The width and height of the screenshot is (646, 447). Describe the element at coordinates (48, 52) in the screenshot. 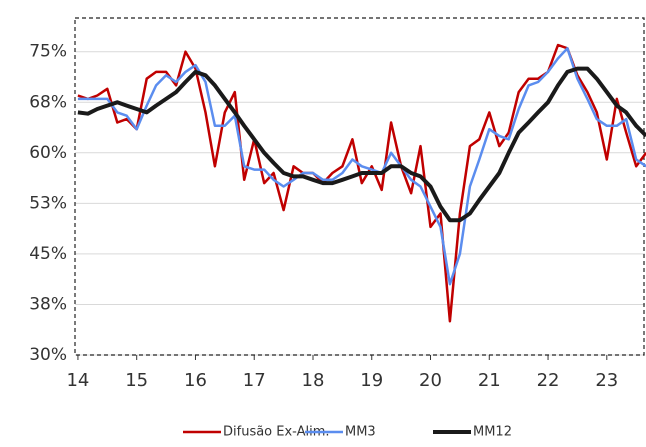

I see `y-tick-label: 75%` at that location.